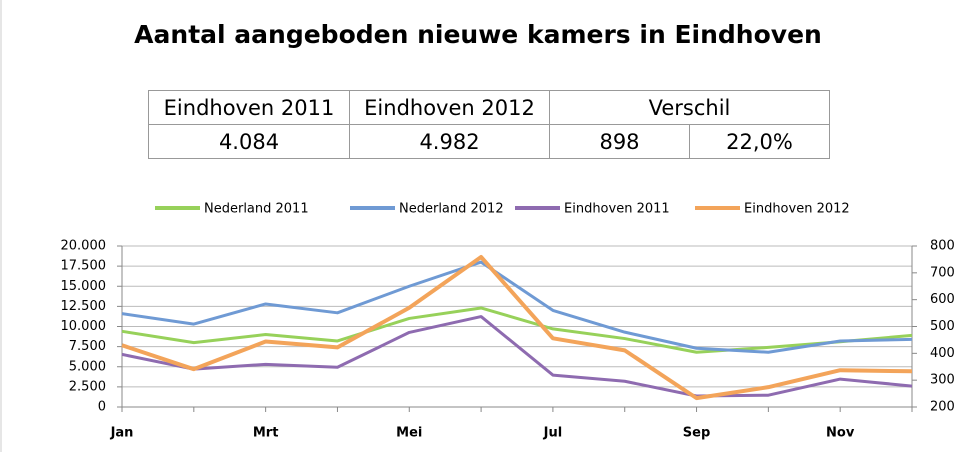  I want to click on y-tick-label: 20.000, so click(84, 246).